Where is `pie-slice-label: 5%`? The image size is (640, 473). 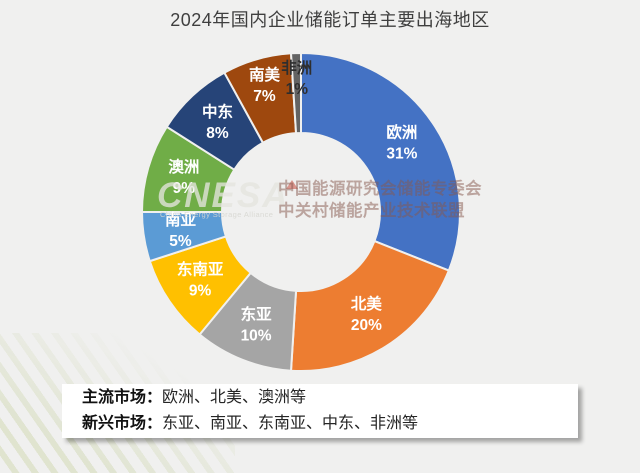 pie-slice-label: 5% is located at coordinates (180, 241).